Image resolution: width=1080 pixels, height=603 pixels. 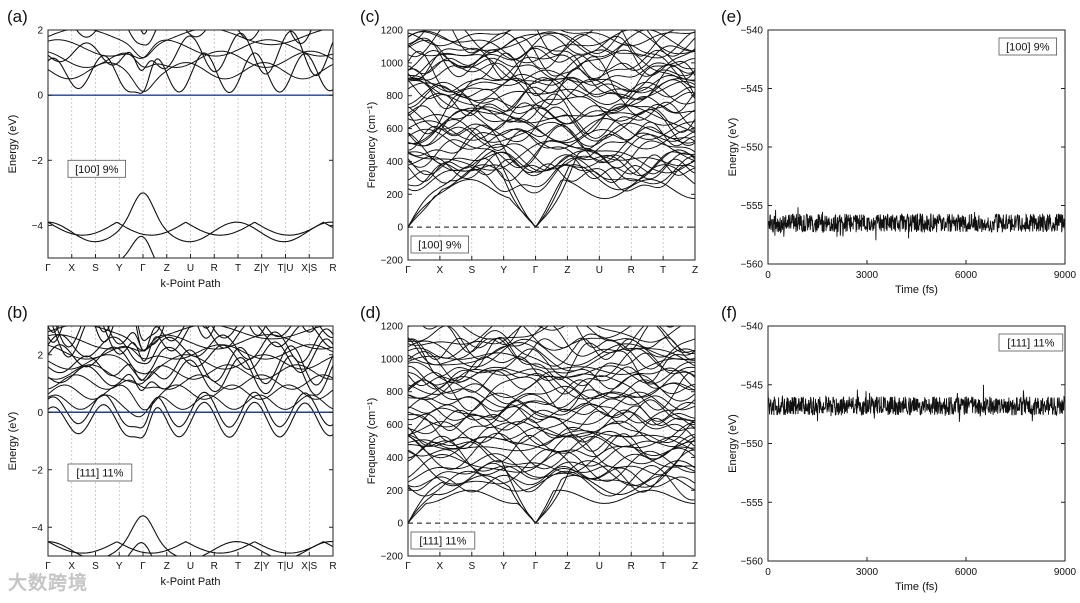 I want to click on y-tick-label: −200, so click(x=391, y=557).